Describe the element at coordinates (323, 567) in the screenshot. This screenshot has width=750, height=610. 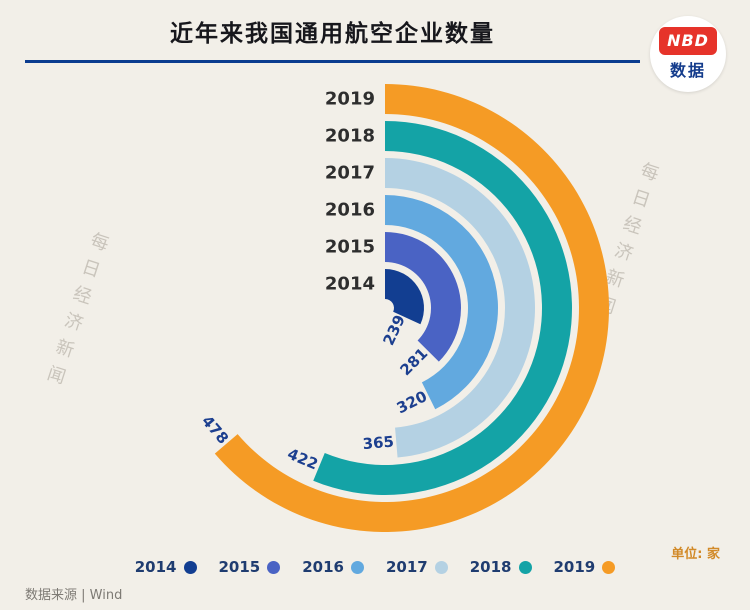
I see `legend-label: 2016` at that location.